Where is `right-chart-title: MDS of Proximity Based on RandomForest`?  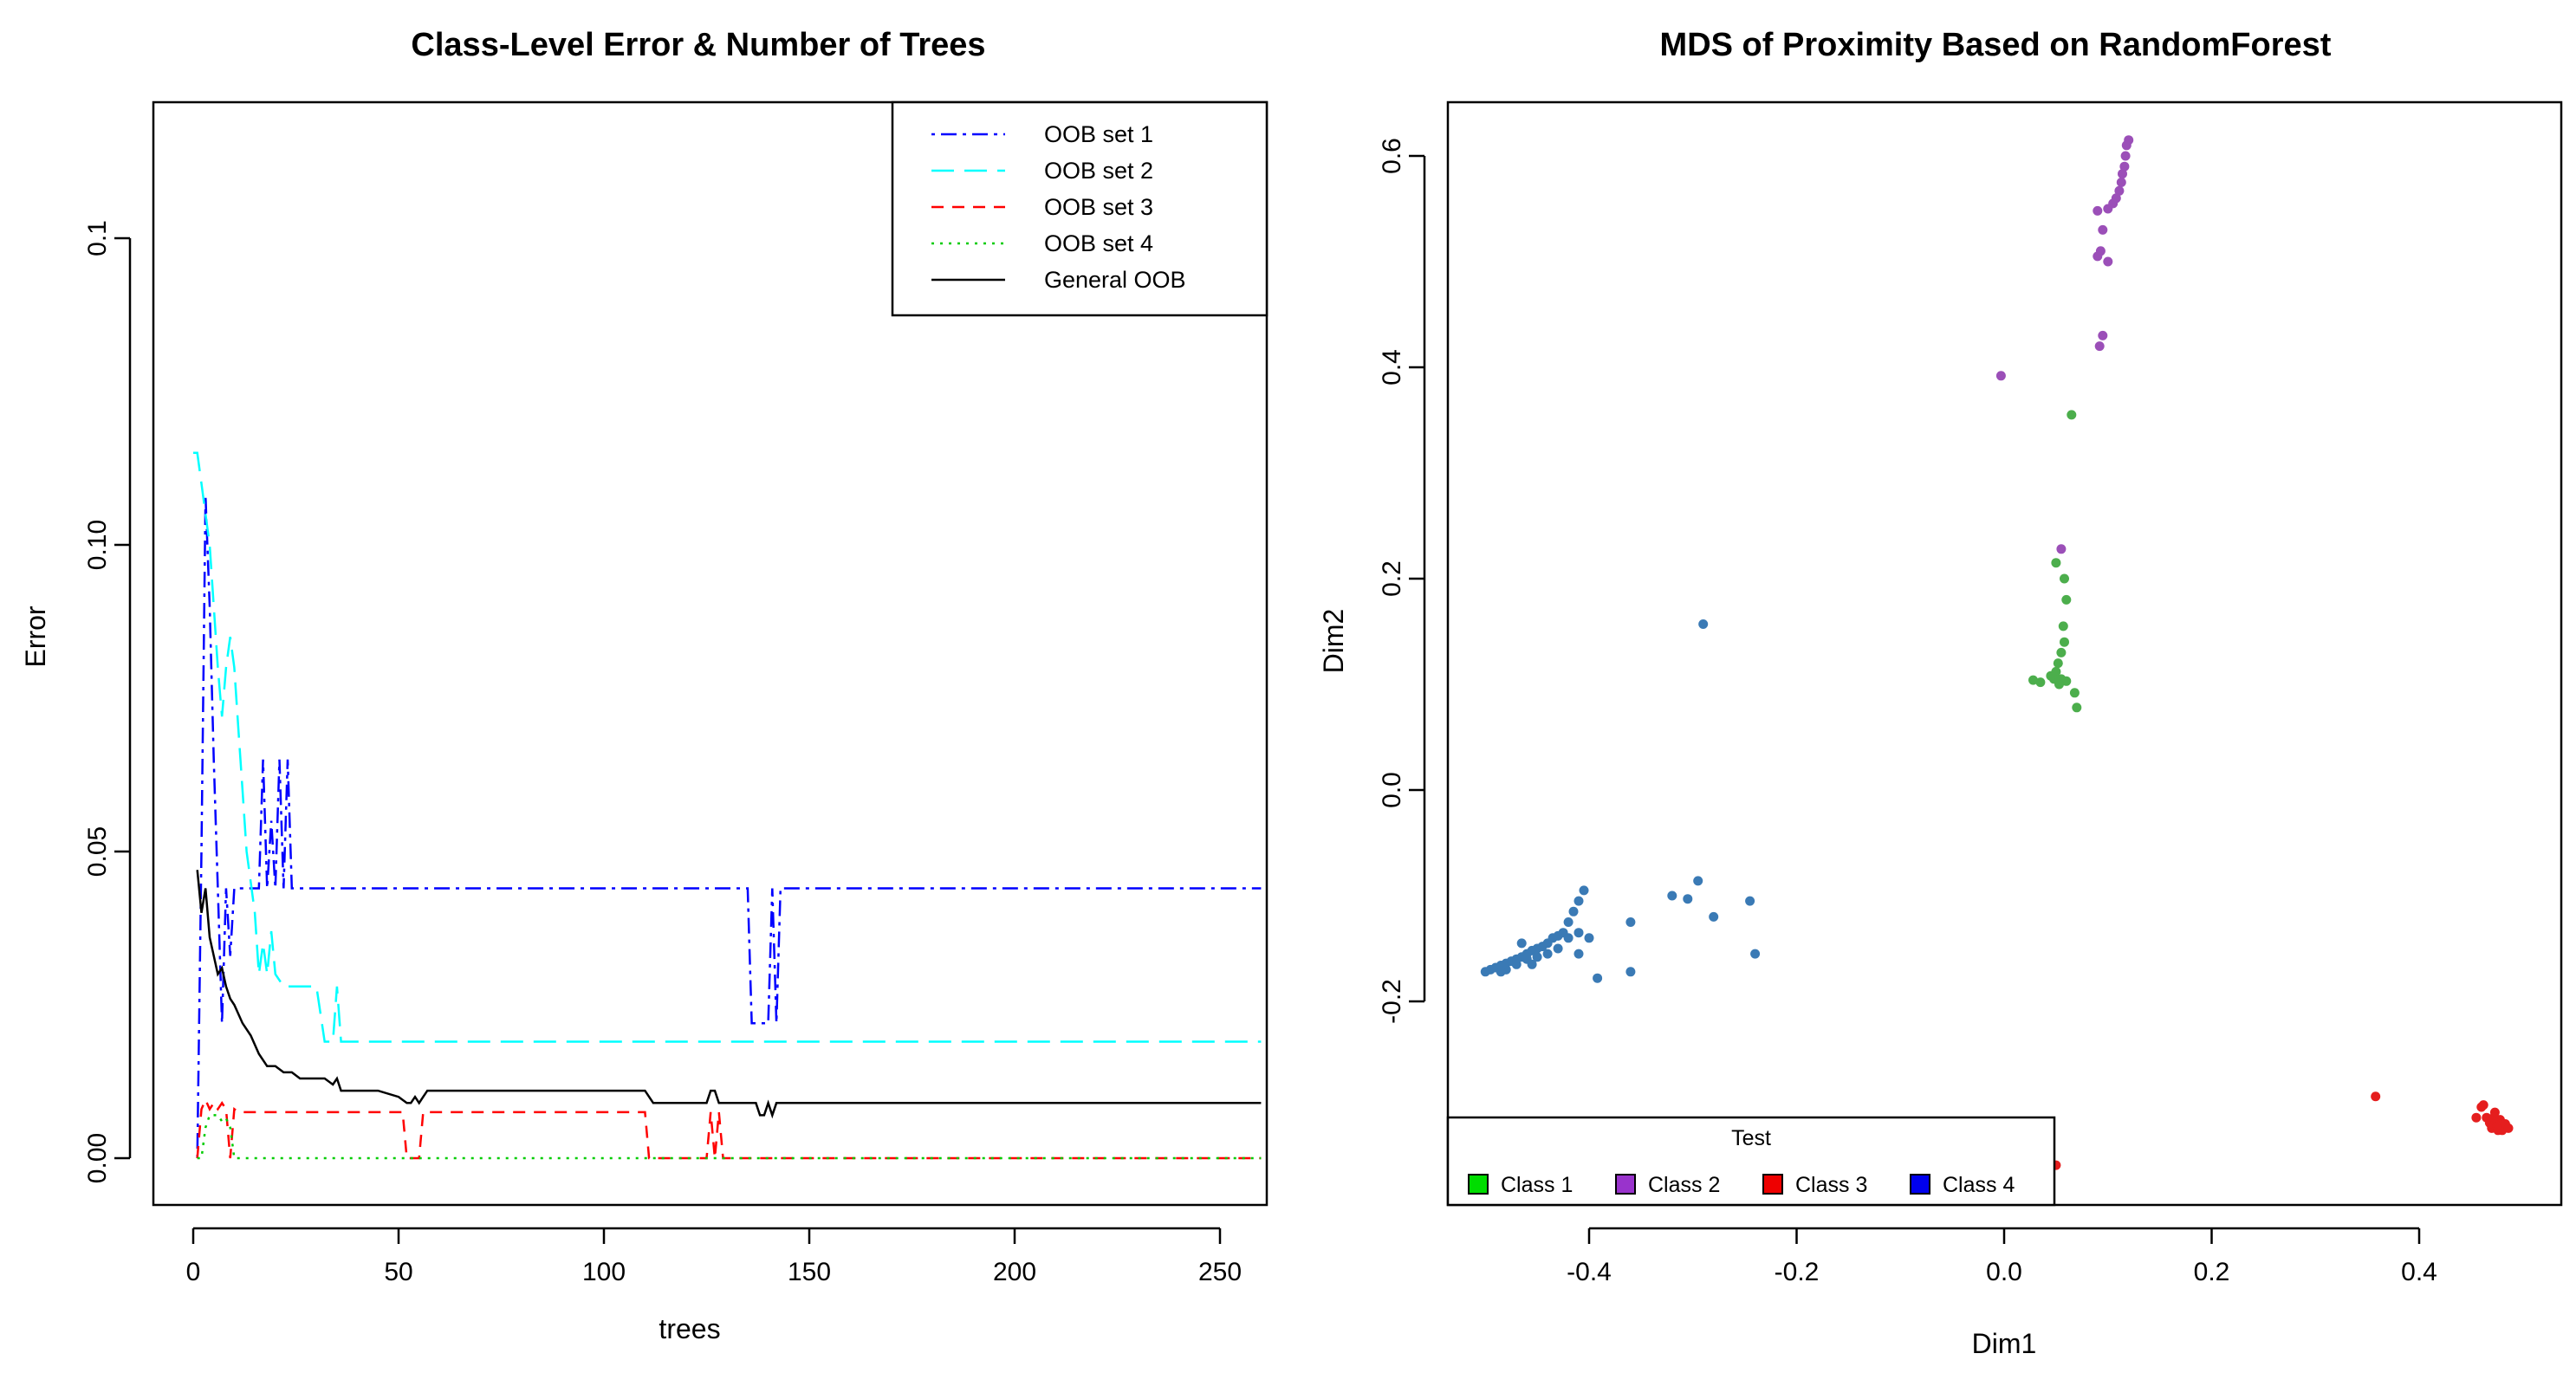
right-chart-title: MDS of Proximity Based on RandomForest is located at coordinates (1996, 45).